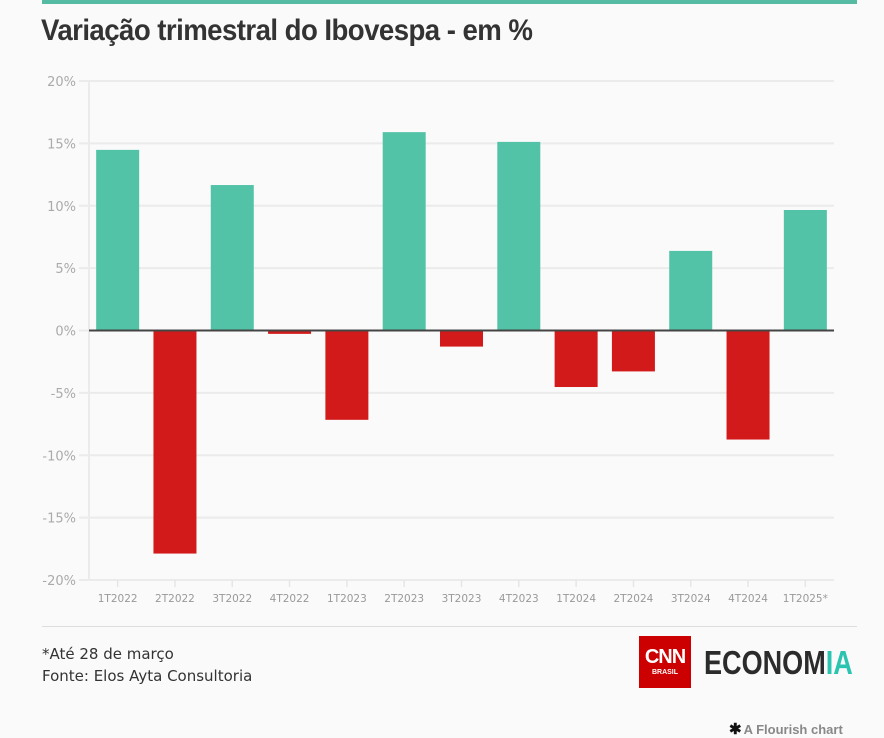 This screenshot has width=884, height=738. I want to click on x-tick-label: 1T2023, so click(347, 599).